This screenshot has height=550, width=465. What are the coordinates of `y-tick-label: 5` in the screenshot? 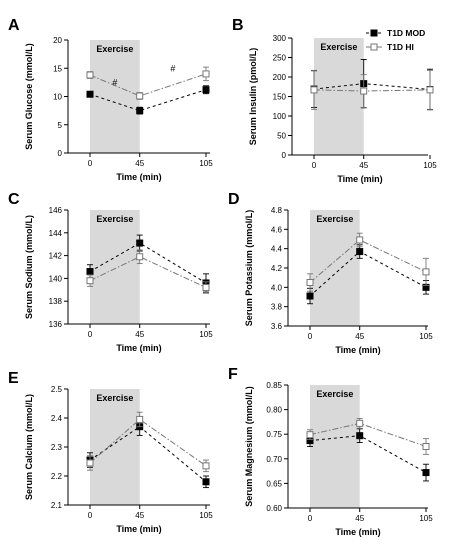 It's located at (60, 125).